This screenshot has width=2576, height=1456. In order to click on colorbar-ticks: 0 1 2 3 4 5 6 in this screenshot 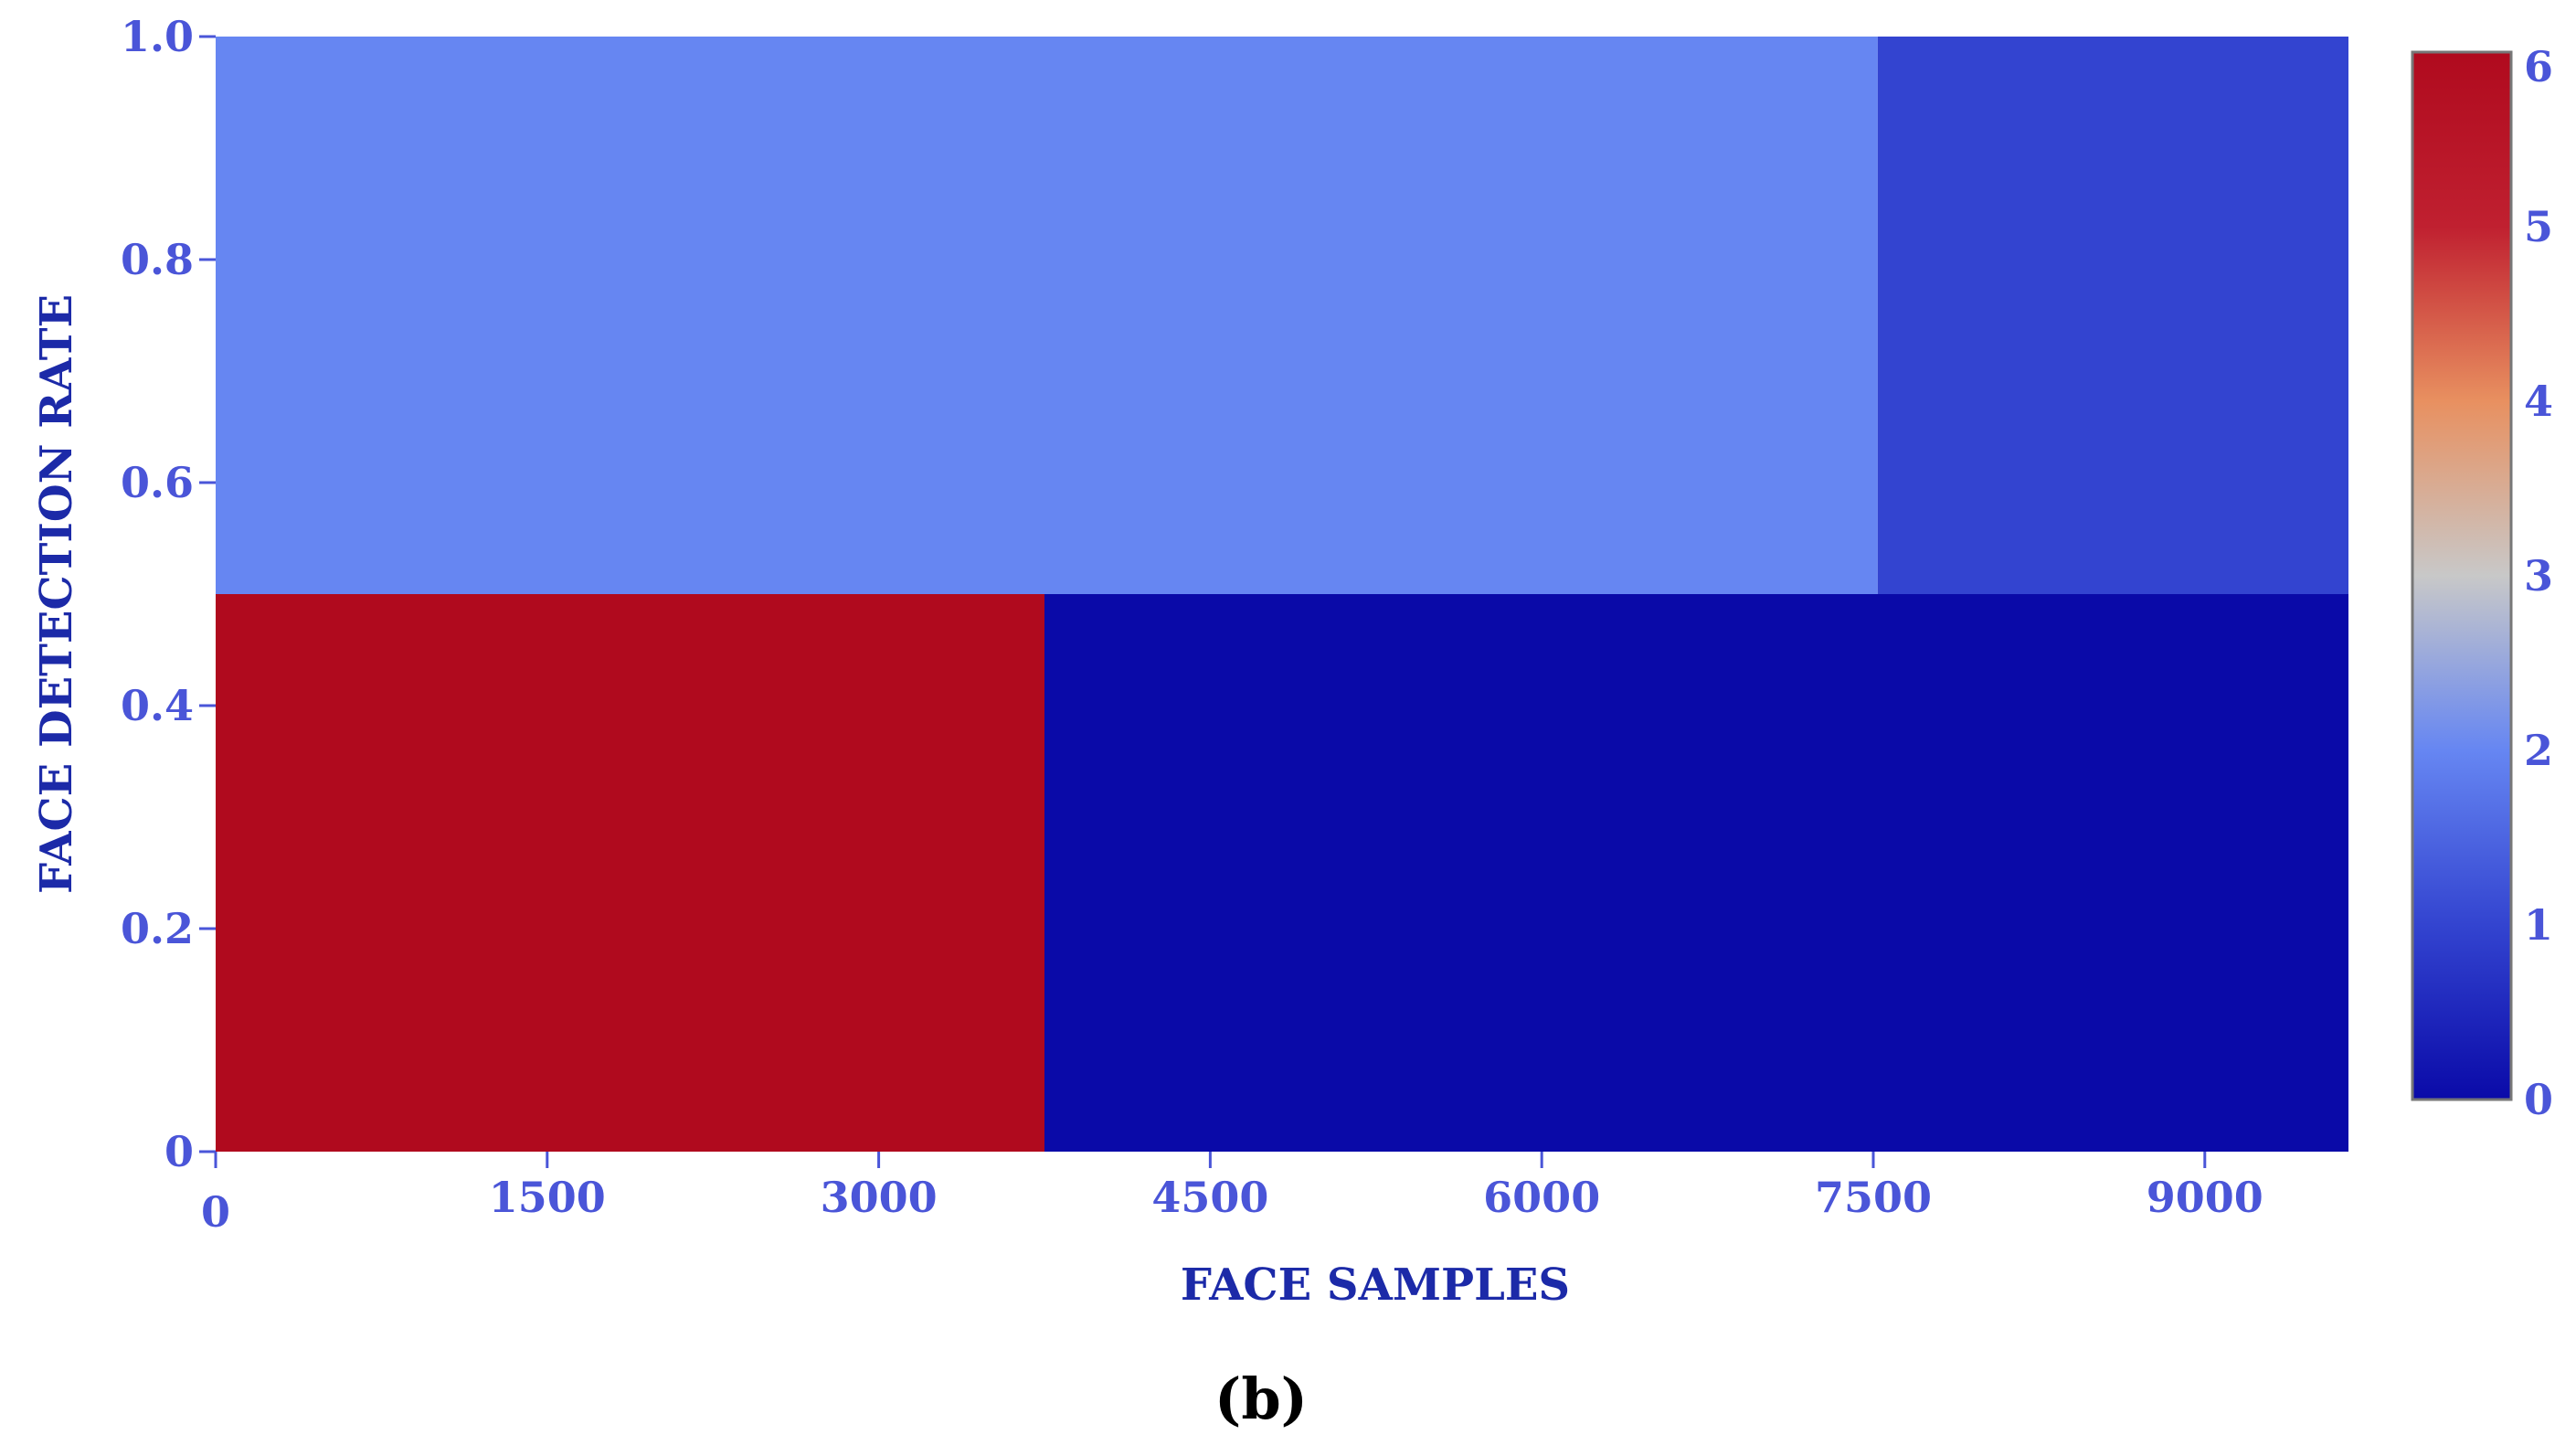, I will do `click(2538, 583)`.